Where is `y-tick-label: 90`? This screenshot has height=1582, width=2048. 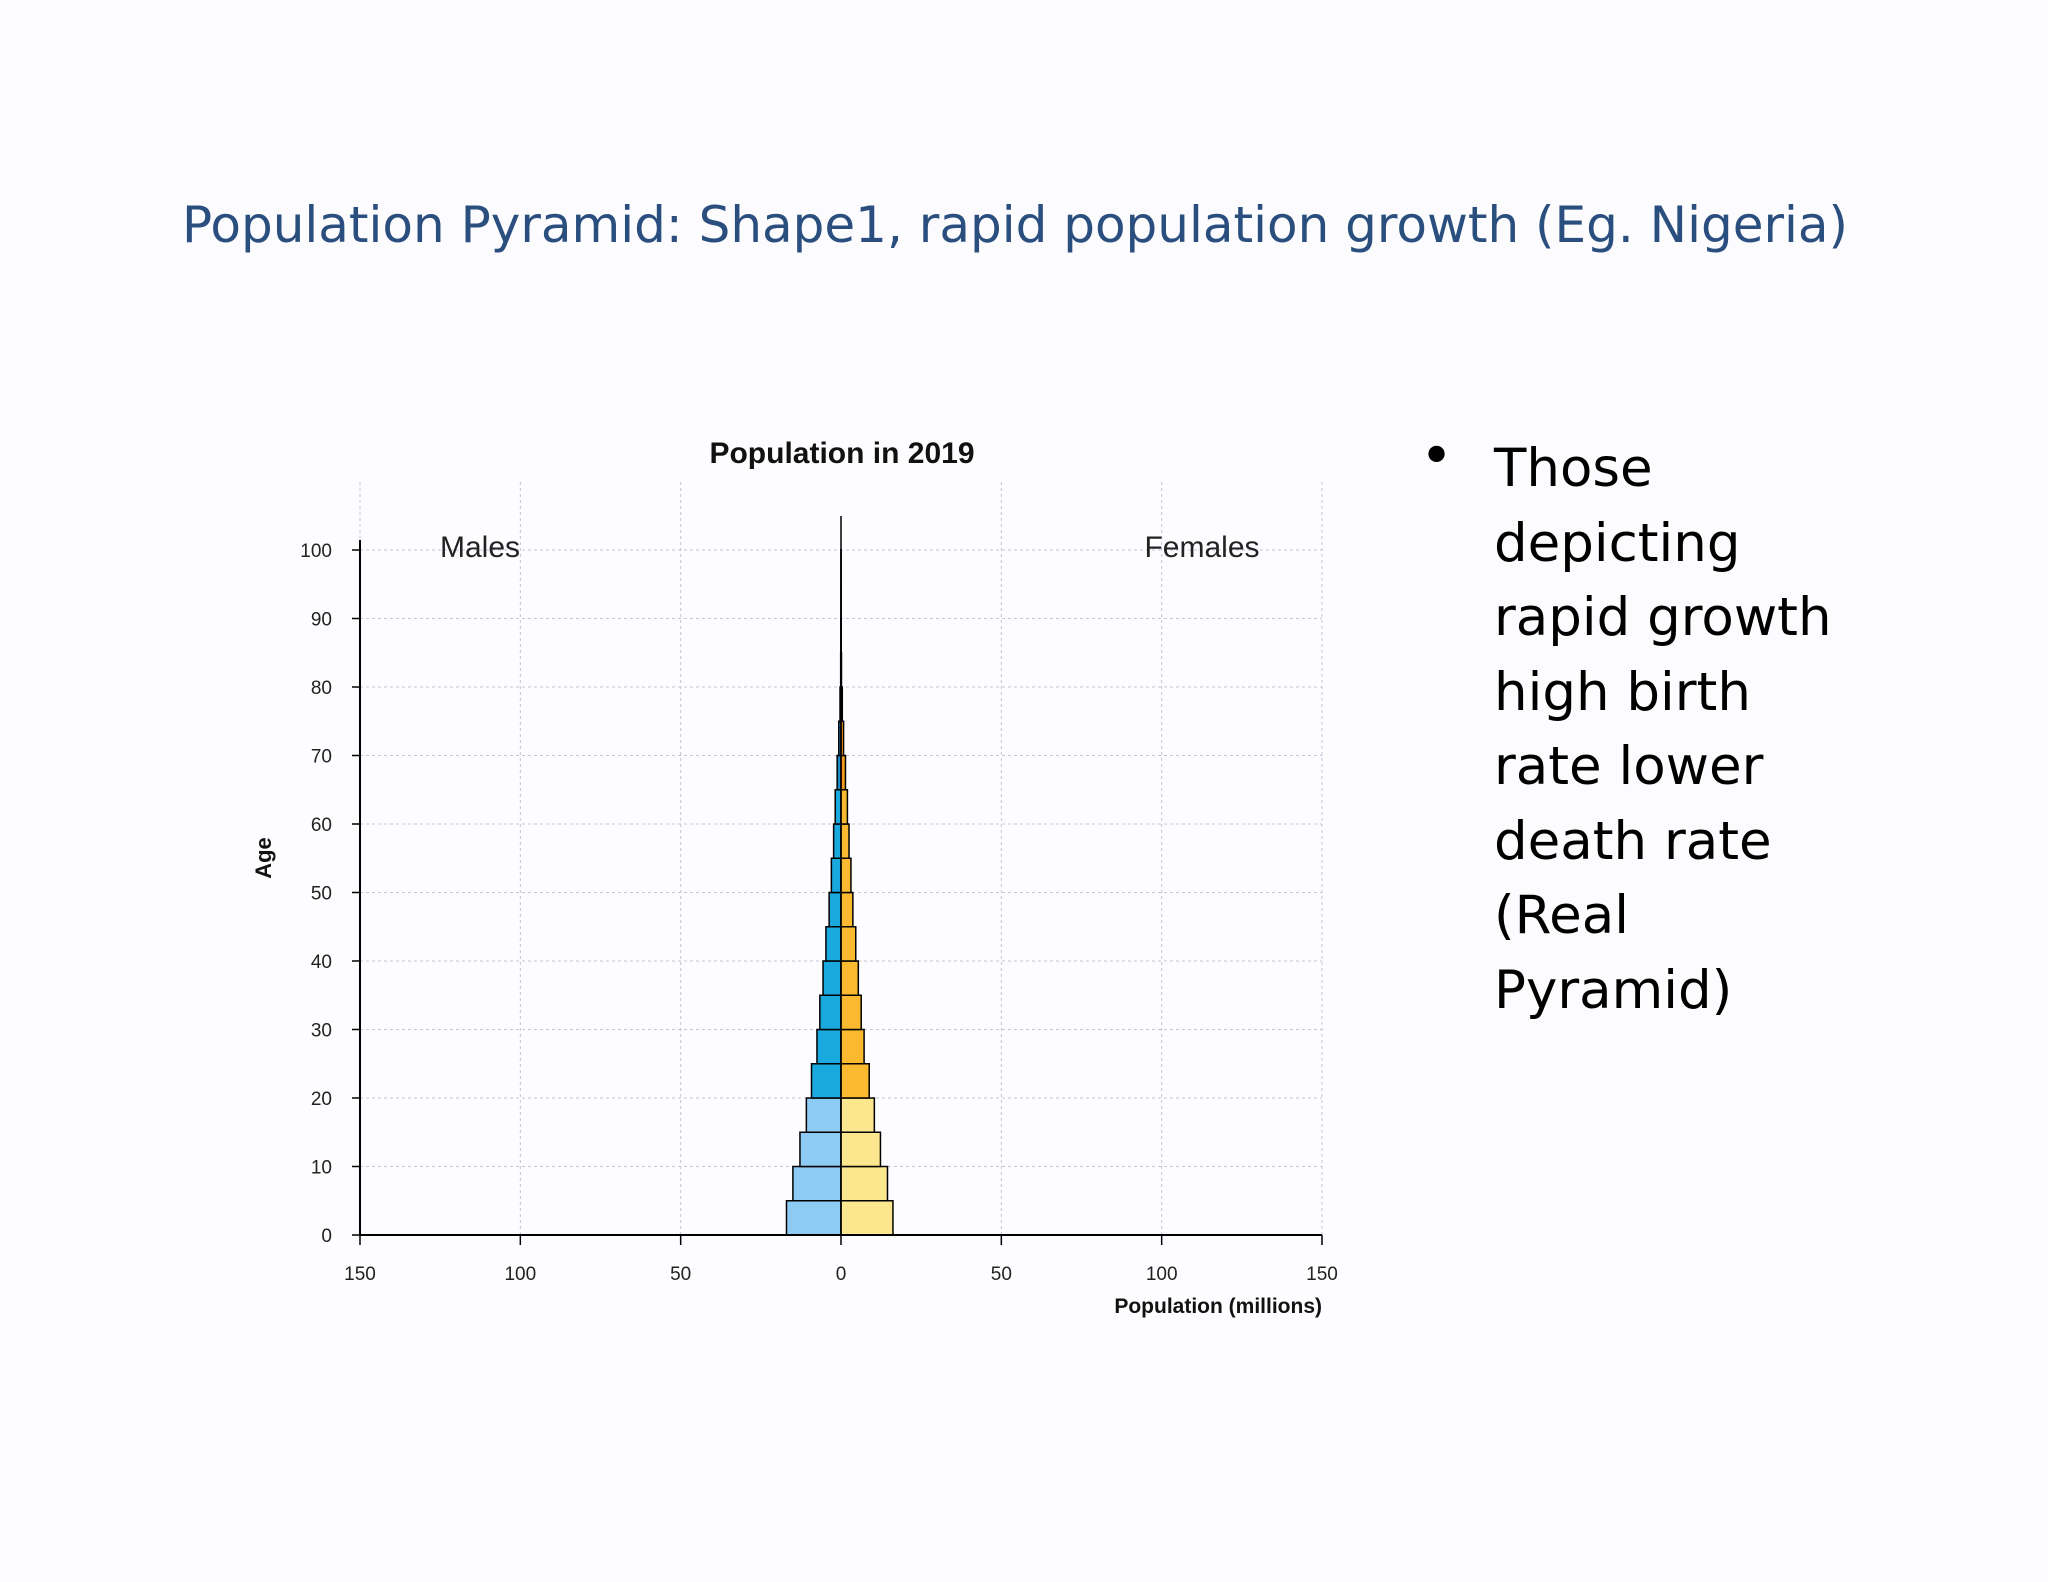
y-tick-label: 90 is located at coordinates (321, 620).